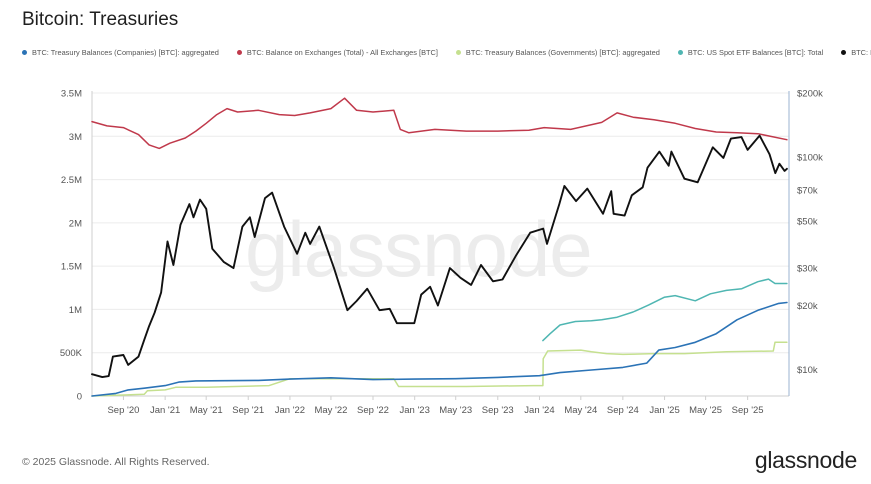  What do you see at coordinates (805, 460) in the screenshot?
I see `brand-logo: glassnode` at bounding box center [805, 460].